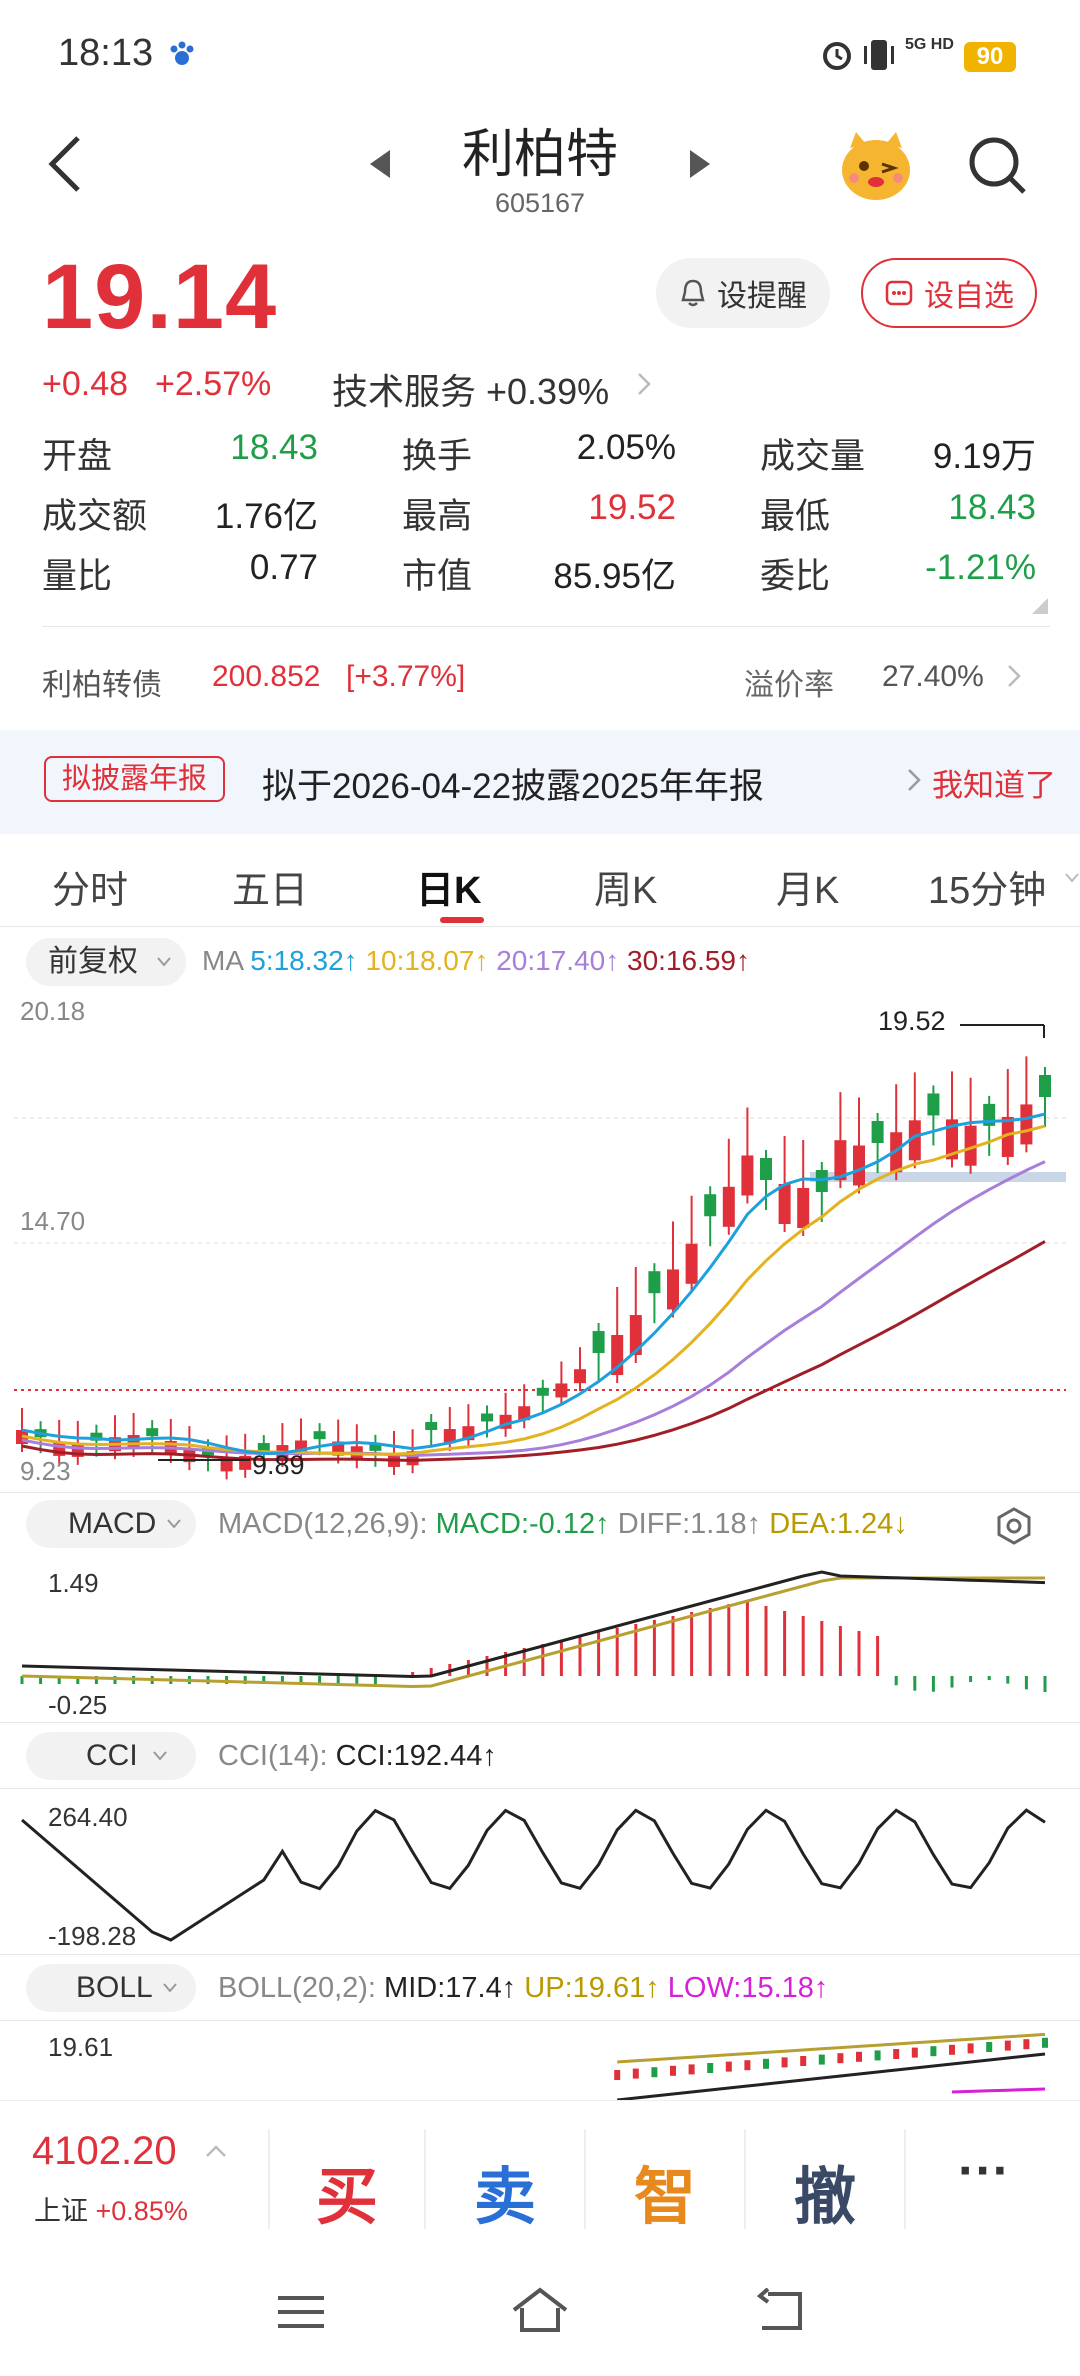  I want to click on boll-chart: 19.61, so click(540, 2061).